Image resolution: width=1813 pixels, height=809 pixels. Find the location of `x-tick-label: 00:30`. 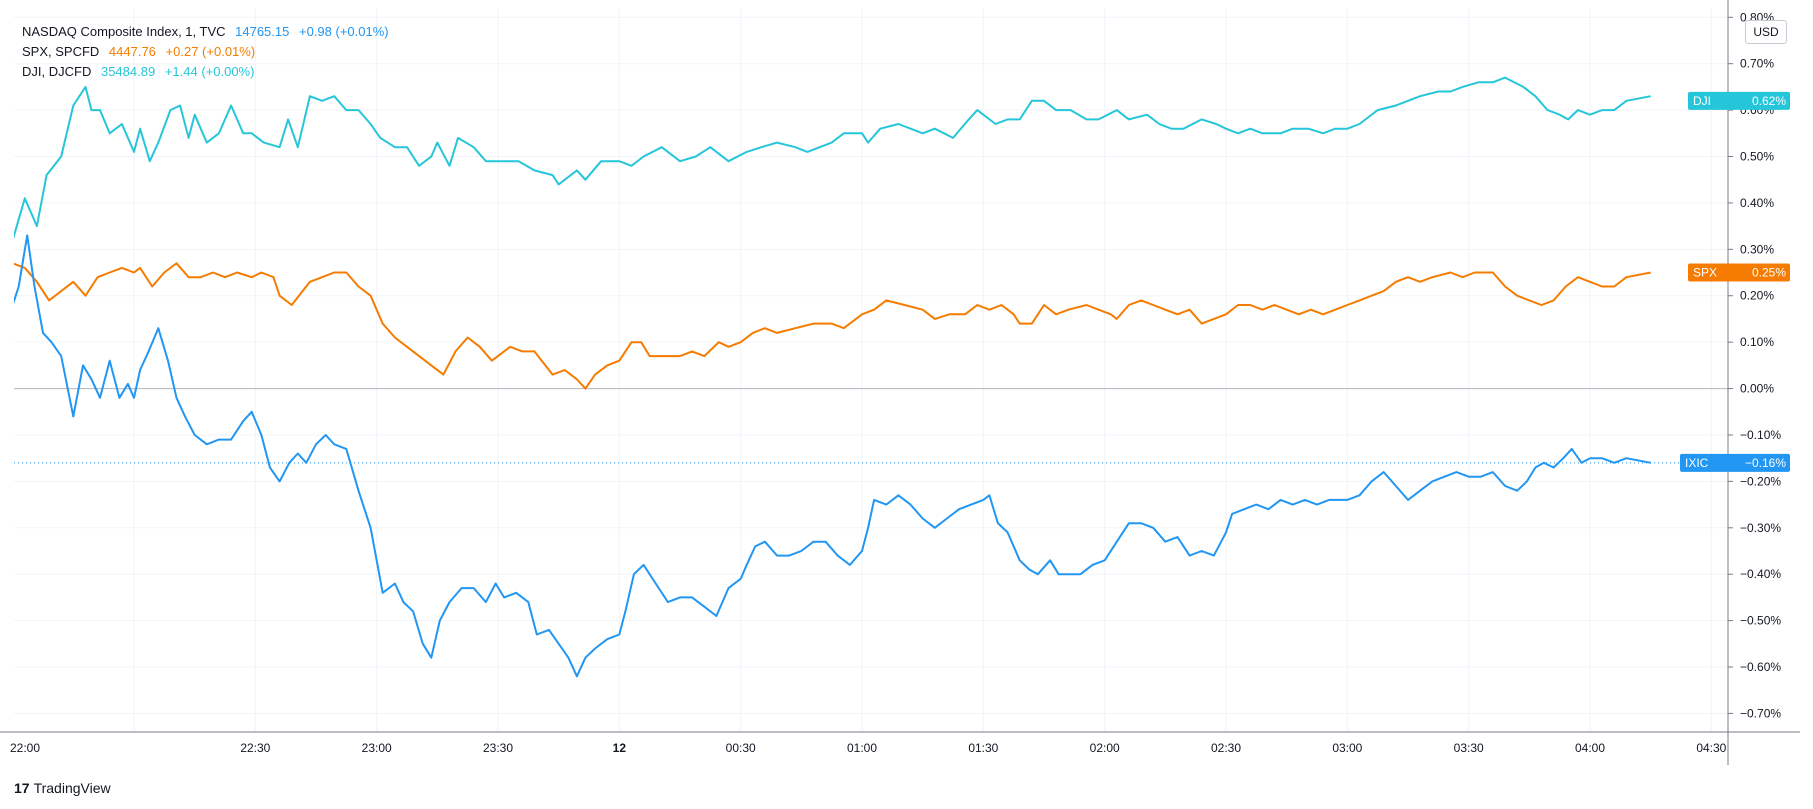

x-tick-label: 00:30 is located at coordinates (741, 748).